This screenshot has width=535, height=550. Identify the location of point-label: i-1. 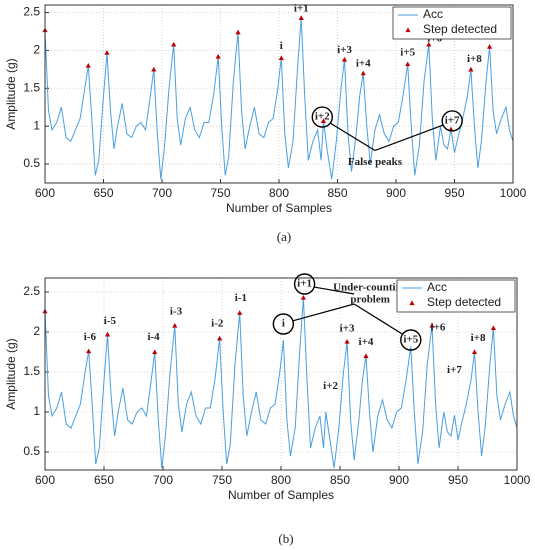
(241, 298).